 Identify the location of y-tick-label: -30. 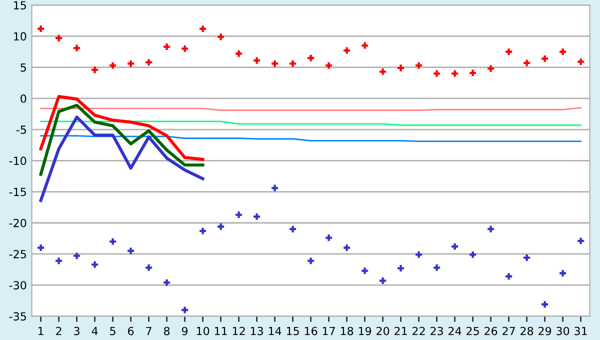
(17, 285).